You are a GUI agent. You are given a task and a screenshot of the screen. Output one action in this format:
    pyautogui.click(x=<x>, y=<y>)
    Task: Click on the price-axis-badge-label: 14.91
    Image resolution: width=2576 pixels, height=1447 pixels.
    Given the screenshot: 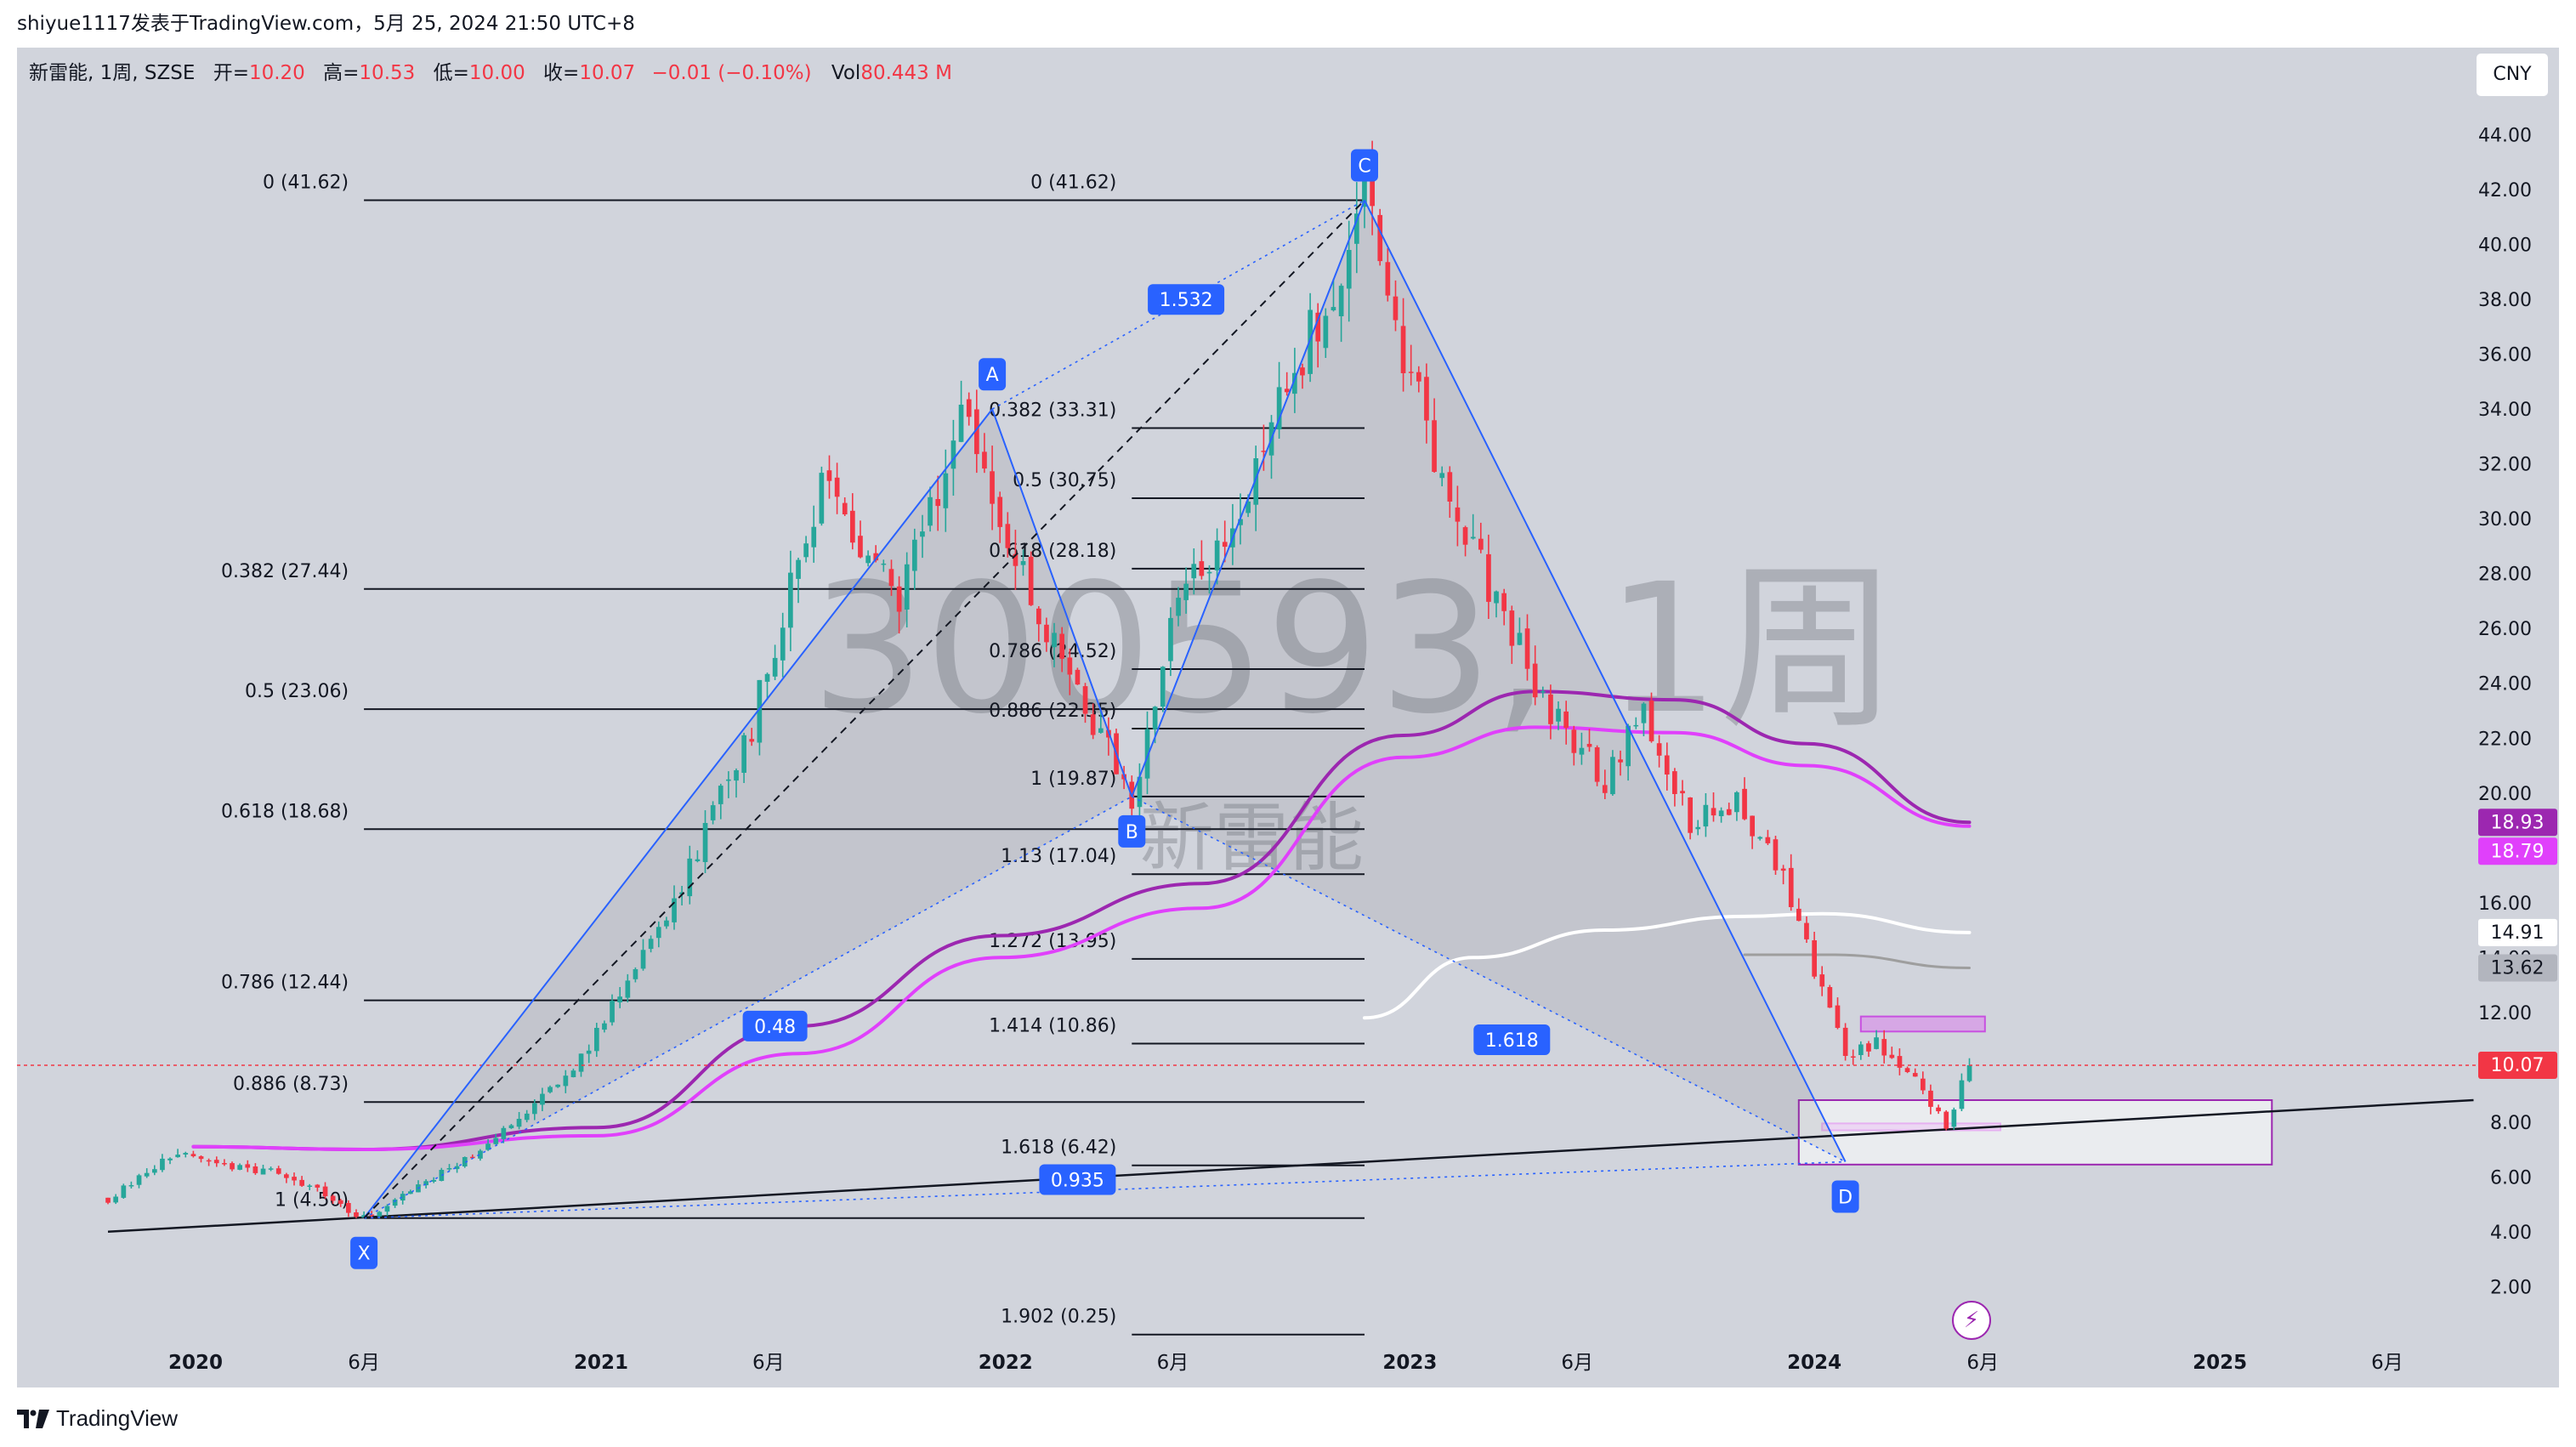 What is the action you would take?
    pyautogui.click(x=2518, y=933)
    